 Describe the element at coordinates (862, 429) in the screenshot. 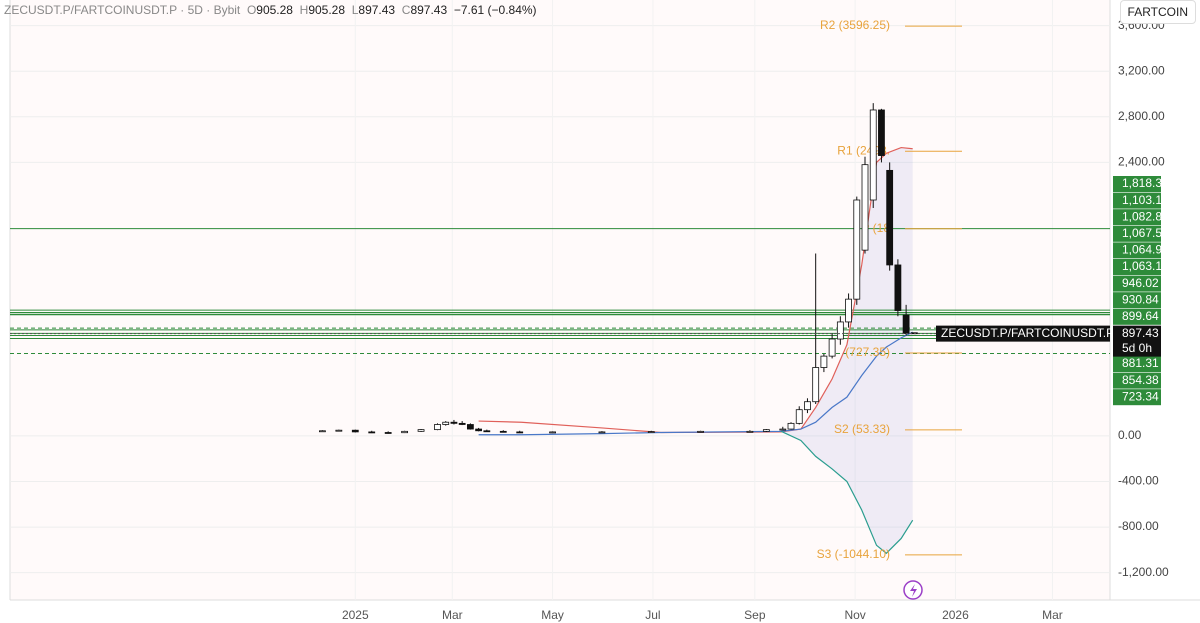

I see `pivot-label: S2 (53.33)` at that location.